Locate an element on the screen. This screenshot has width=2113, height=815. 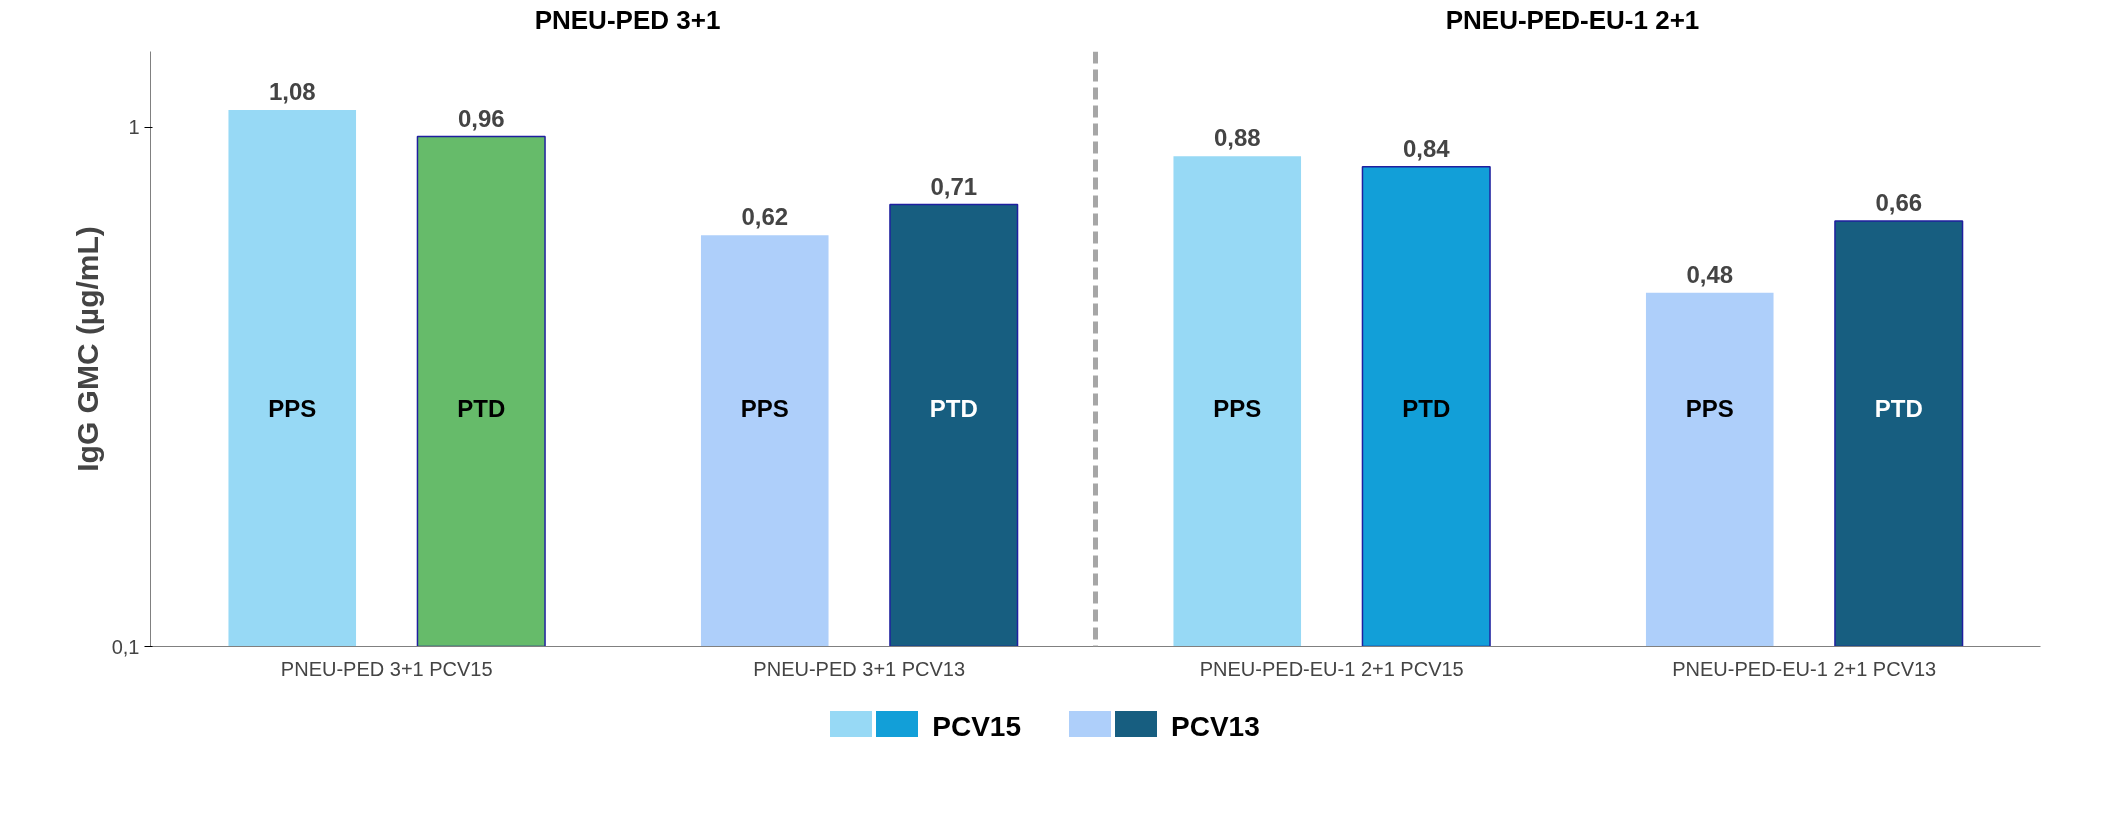
data-label: 0,71 is located at coordinates (954, 186).